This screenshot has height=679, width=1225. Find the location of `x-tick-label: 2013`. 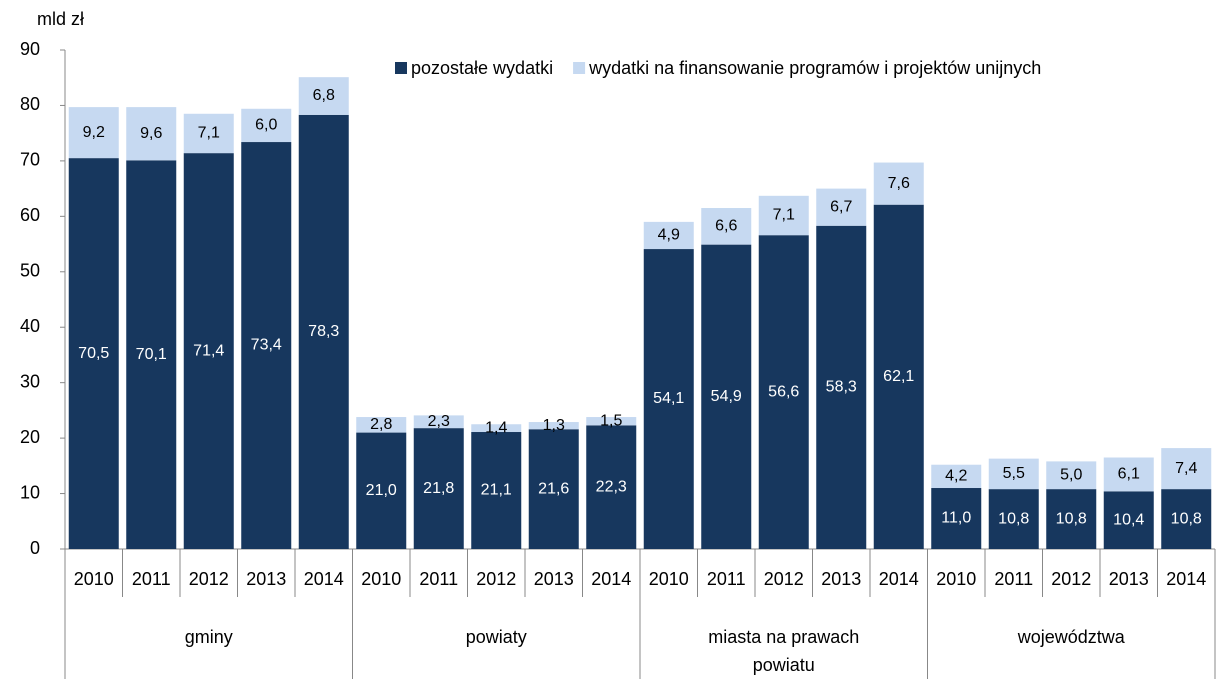

x-tick-label: 2013 is located at coordinates (266, 579).